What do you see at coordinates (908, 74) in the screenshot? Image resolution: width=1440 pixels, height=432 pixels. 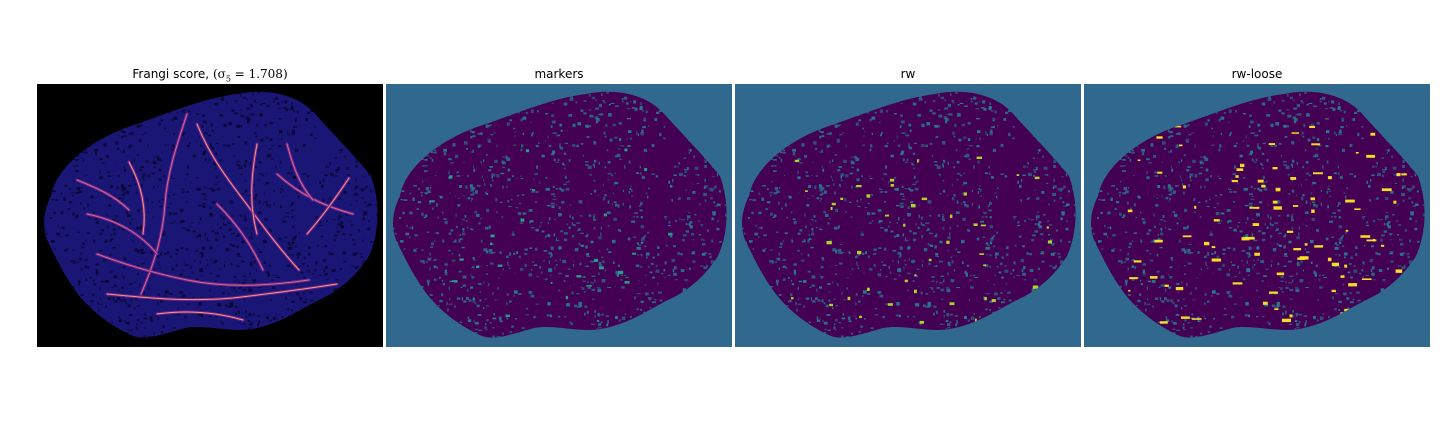 I see `panel-title-rw: rw` at bounding box center [908, 74].